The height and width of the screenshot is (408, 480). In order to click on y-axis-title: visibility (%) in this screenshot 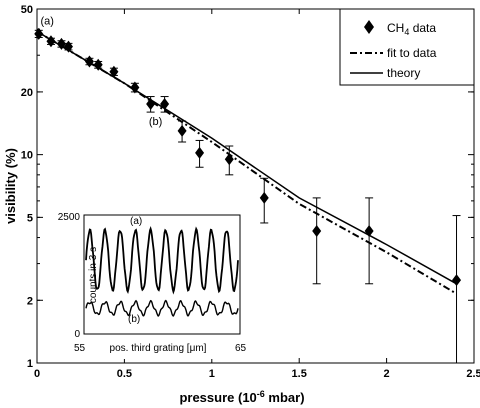, I will do `click(10, 186)`.